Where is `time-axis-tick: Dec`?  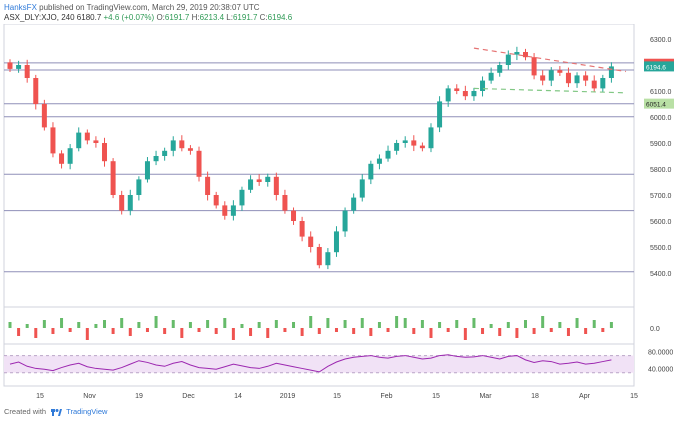 time-axis-tick: Dec is located at coordinates (188, 396).